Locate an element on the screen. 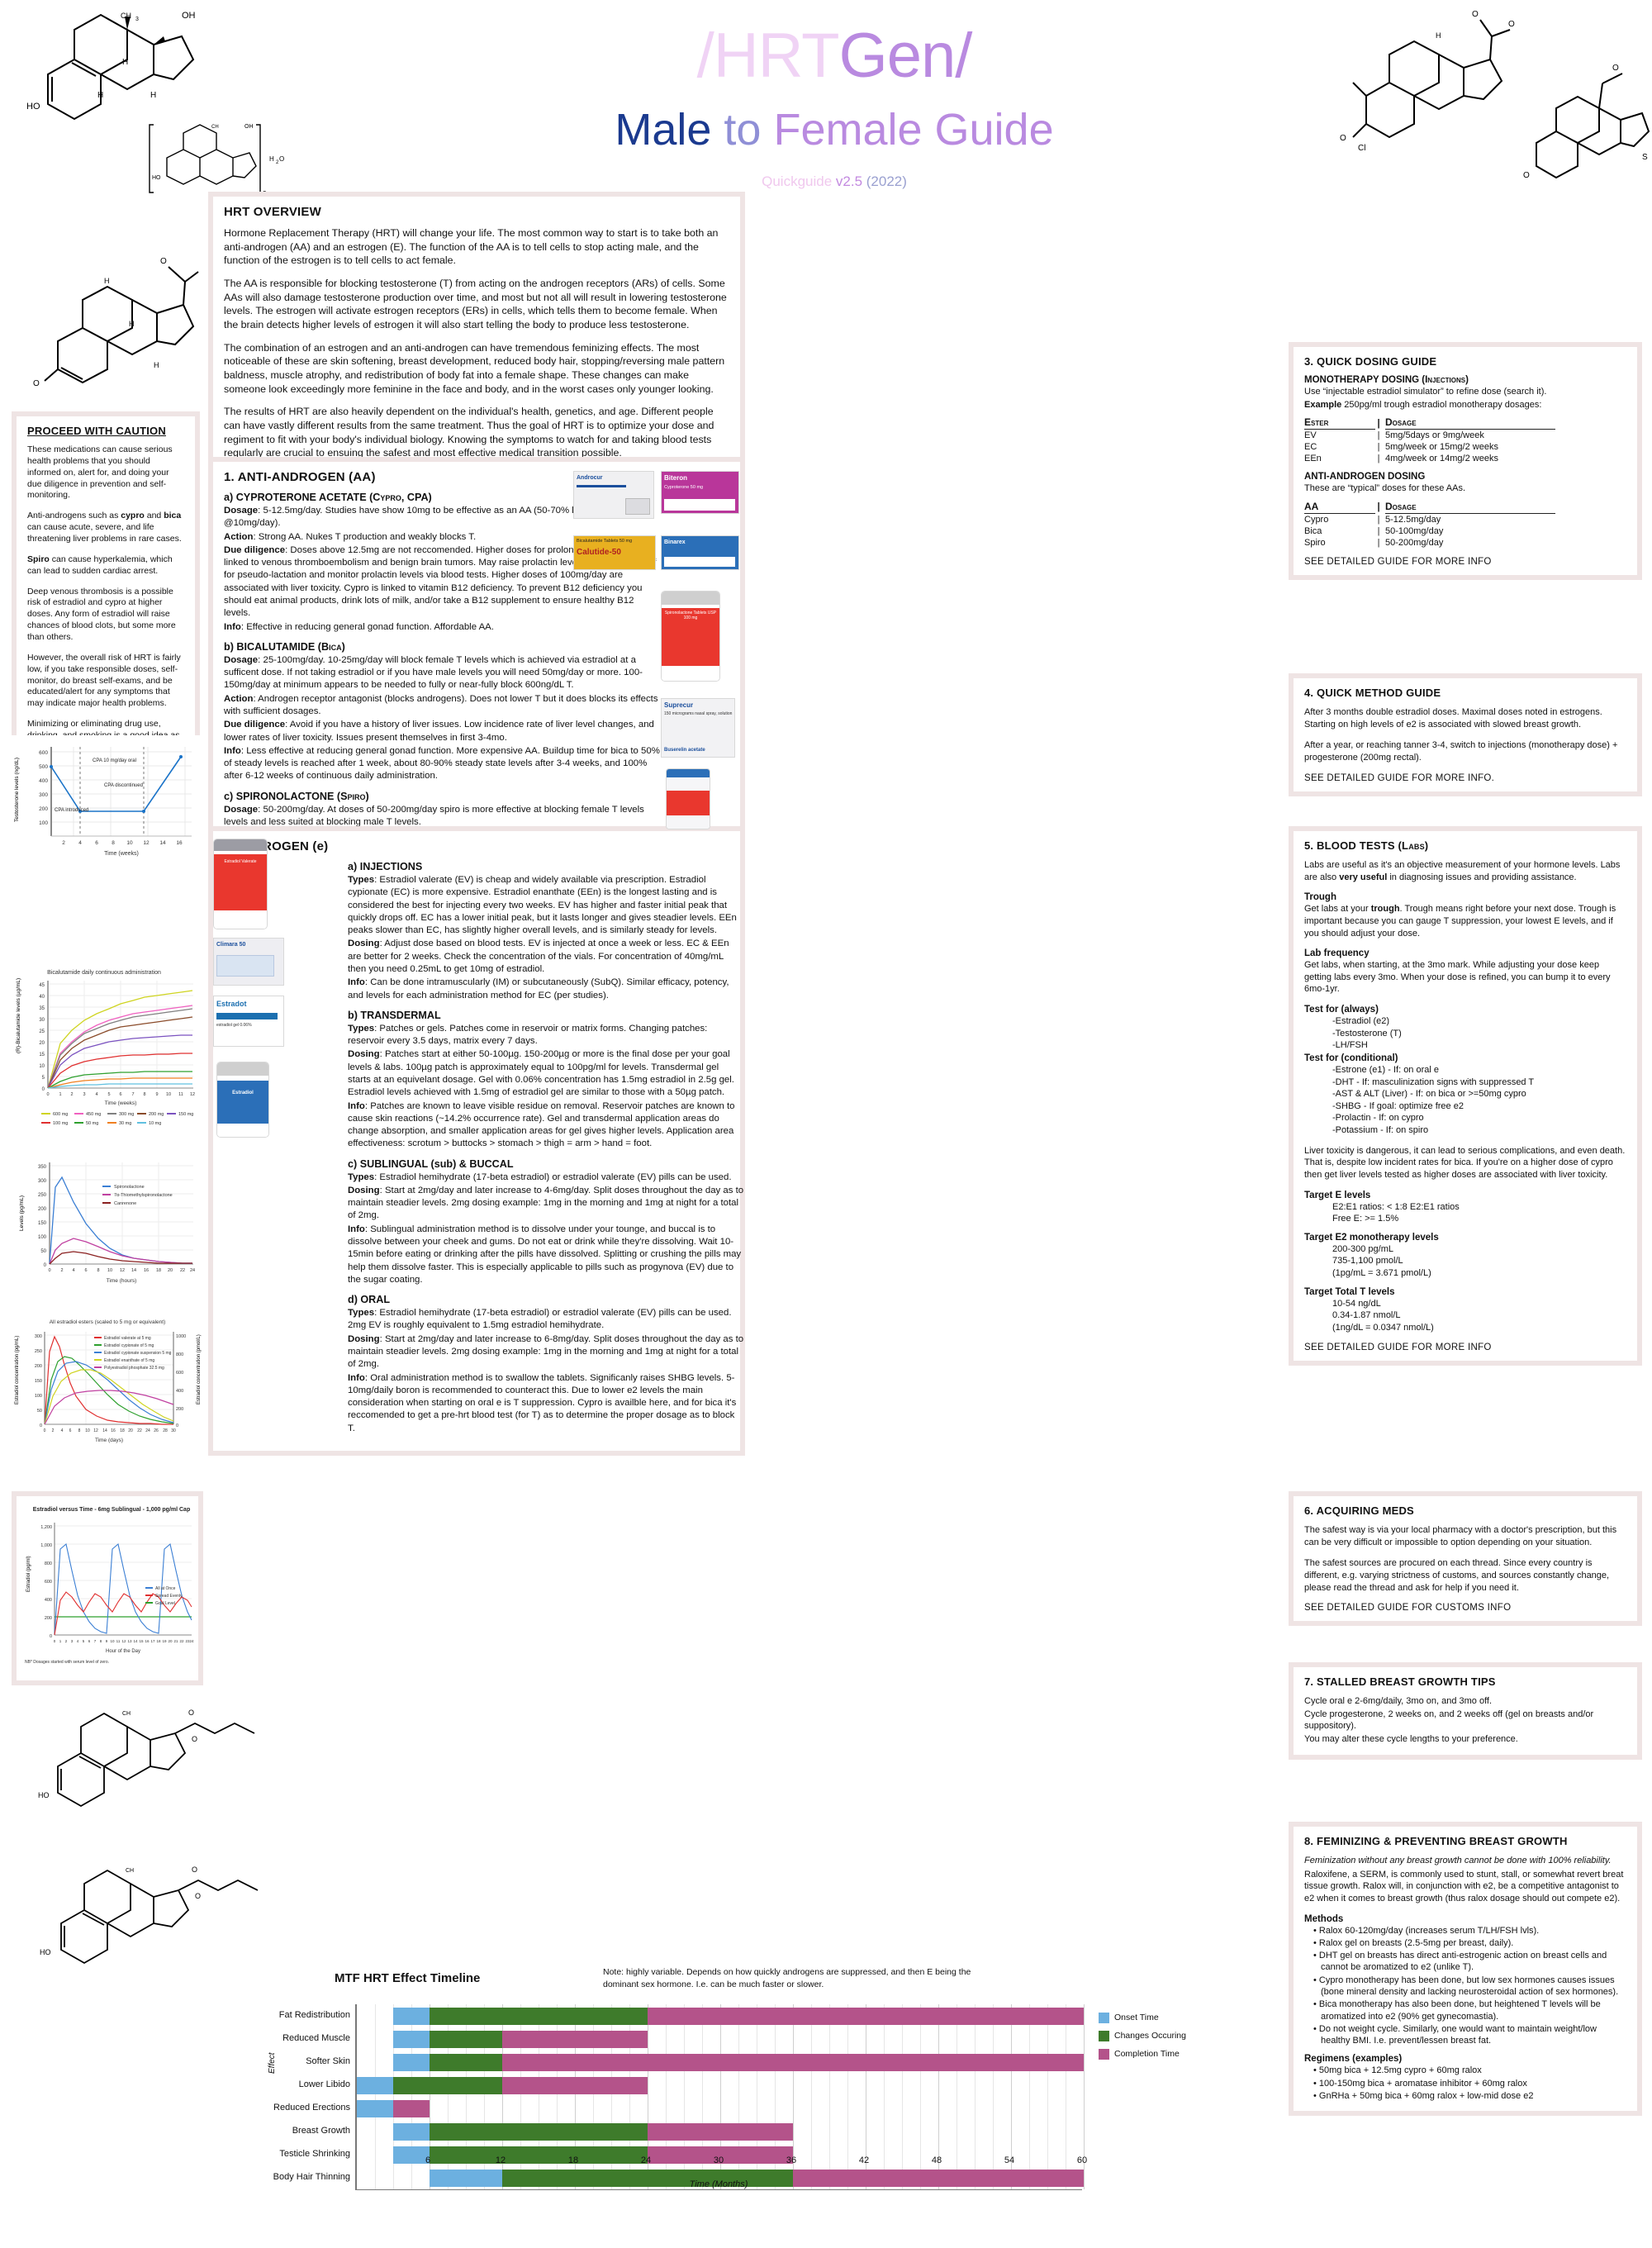 The image size is (1652, 2248). gantt-x-tick: 42 is located at coordinates (864, 2160).